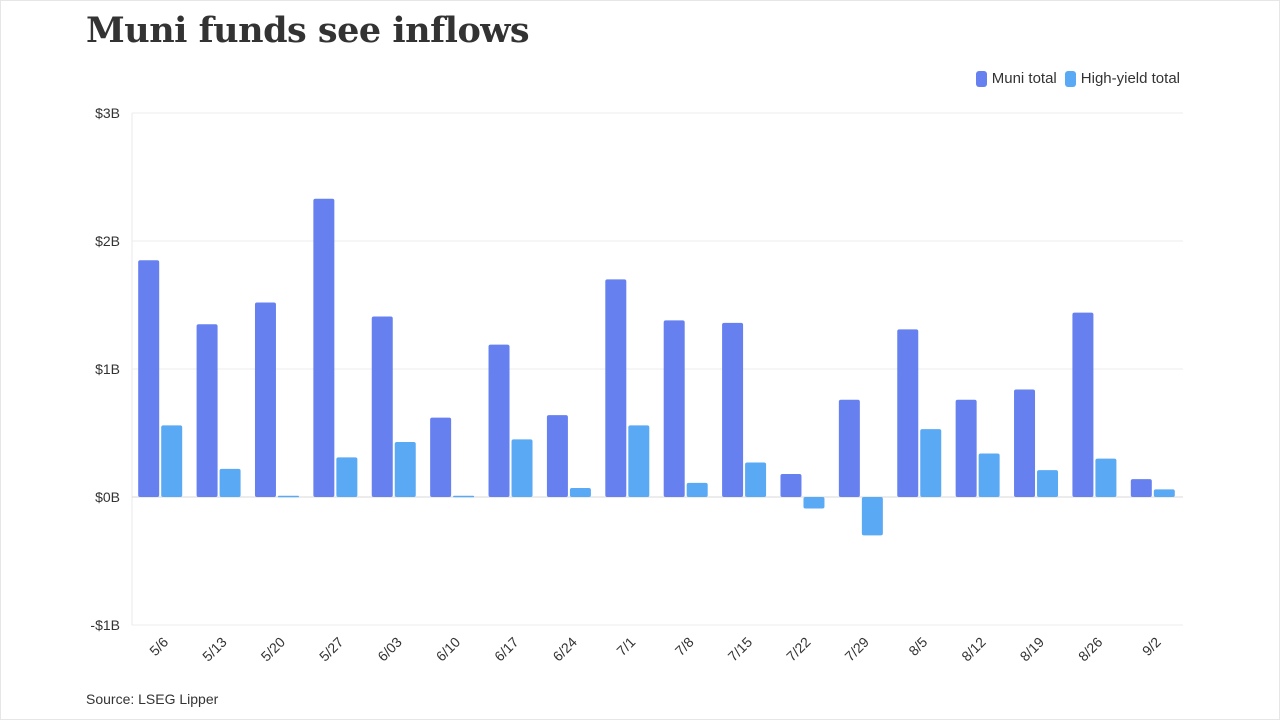 This screenshot has width=1280, height=720. What do you see at coordinates (107, 369) in the screenshot?
I see `y-tick-label: $1B` at bounding box center [107, 369].